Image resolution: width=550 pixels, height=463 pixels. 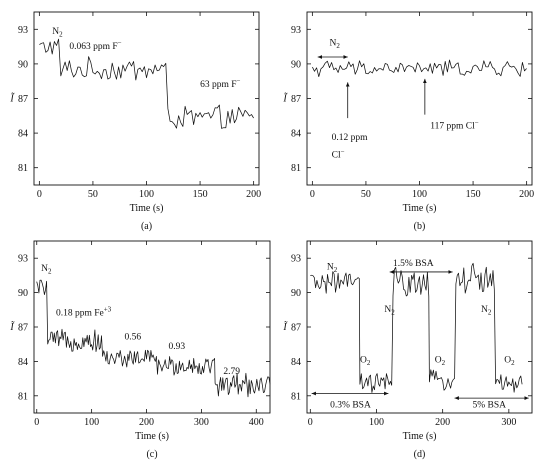 I want to click on panel-caption: (d), so click(x=420, y=454).